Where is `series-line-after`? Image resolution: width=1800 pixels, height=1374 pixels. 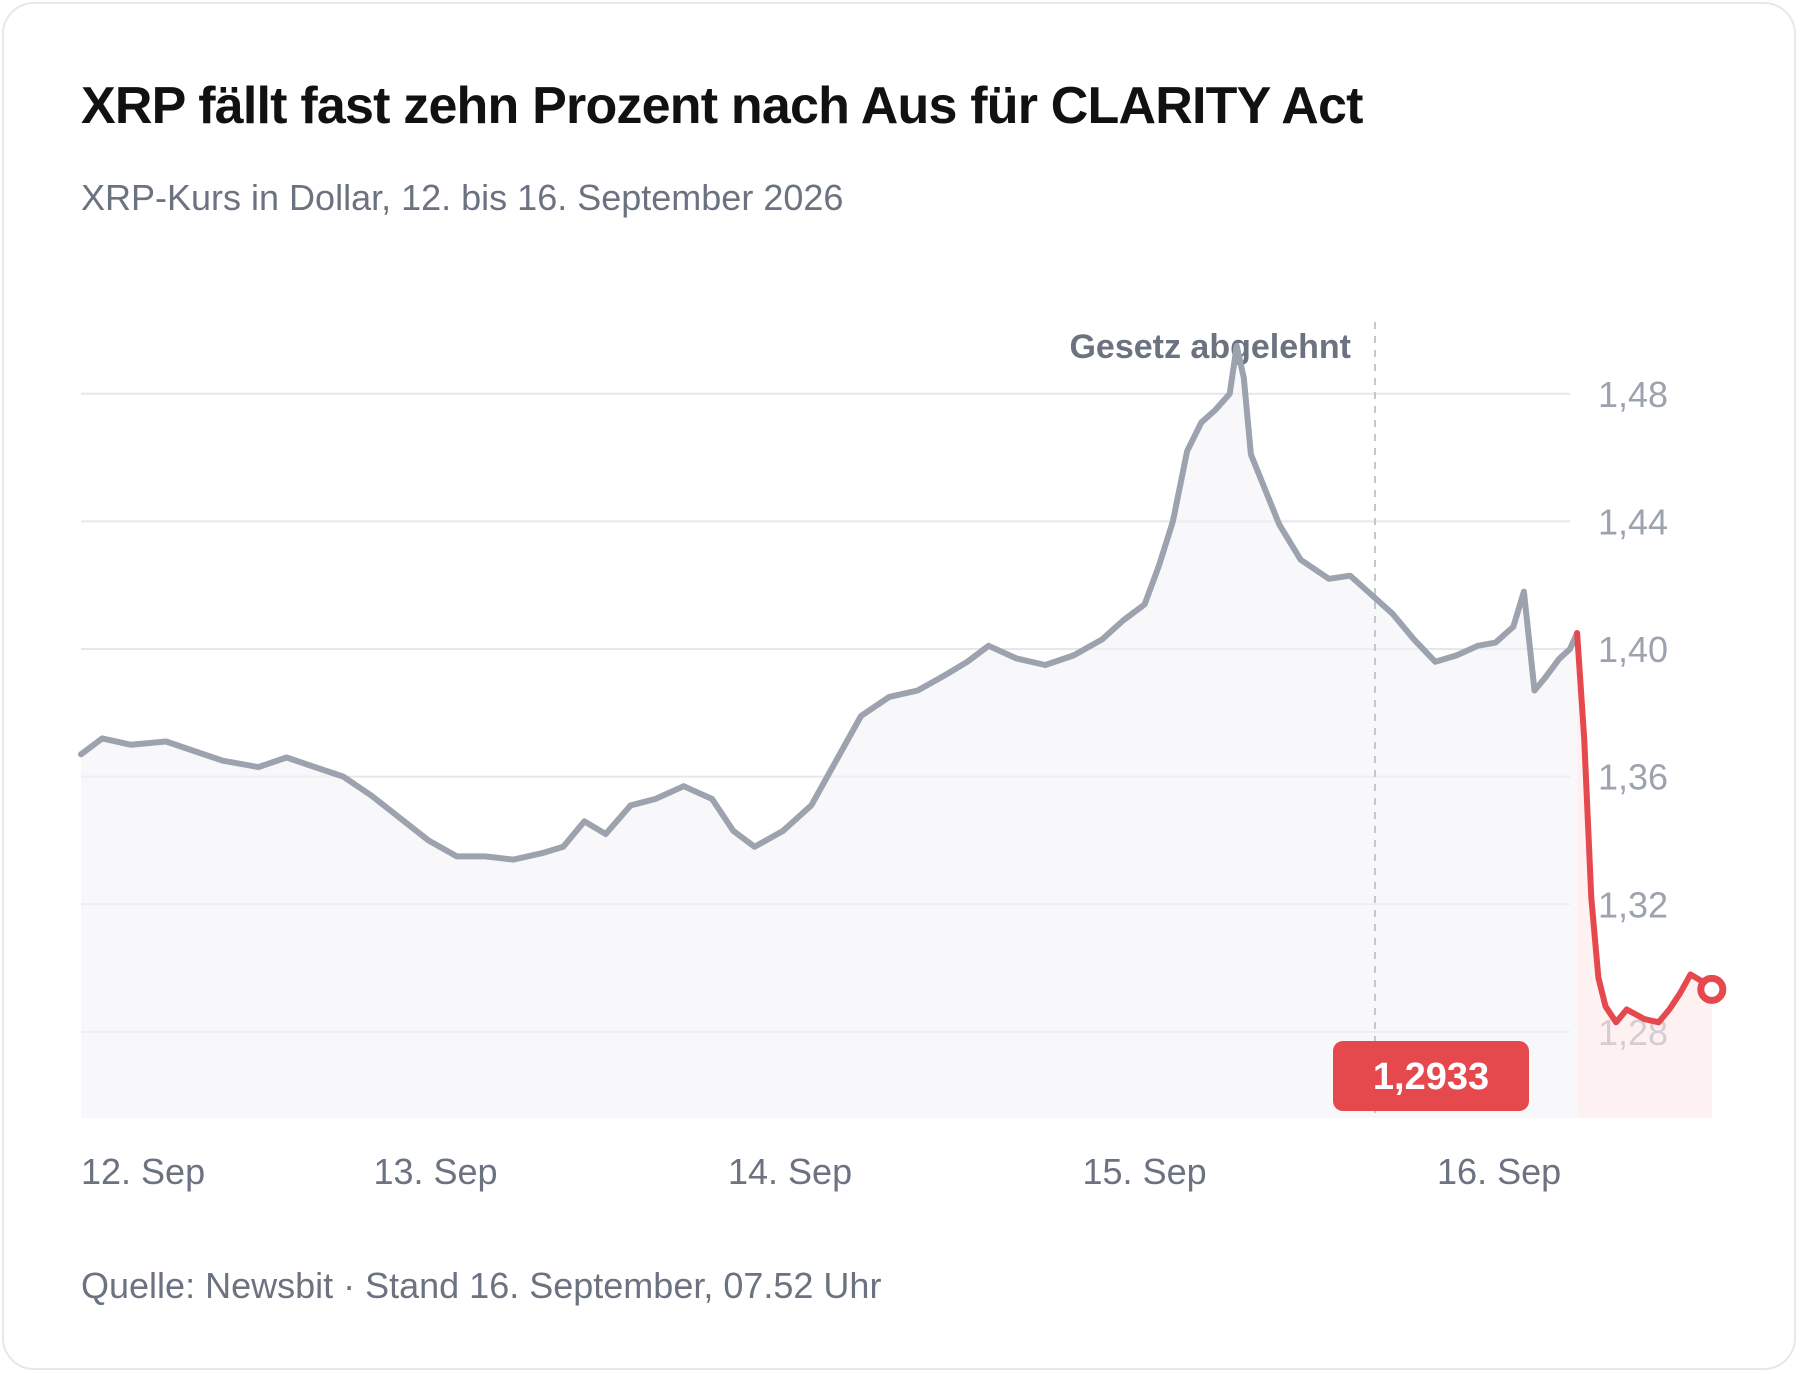 series-line-after is located at coordinates (1644, 828).